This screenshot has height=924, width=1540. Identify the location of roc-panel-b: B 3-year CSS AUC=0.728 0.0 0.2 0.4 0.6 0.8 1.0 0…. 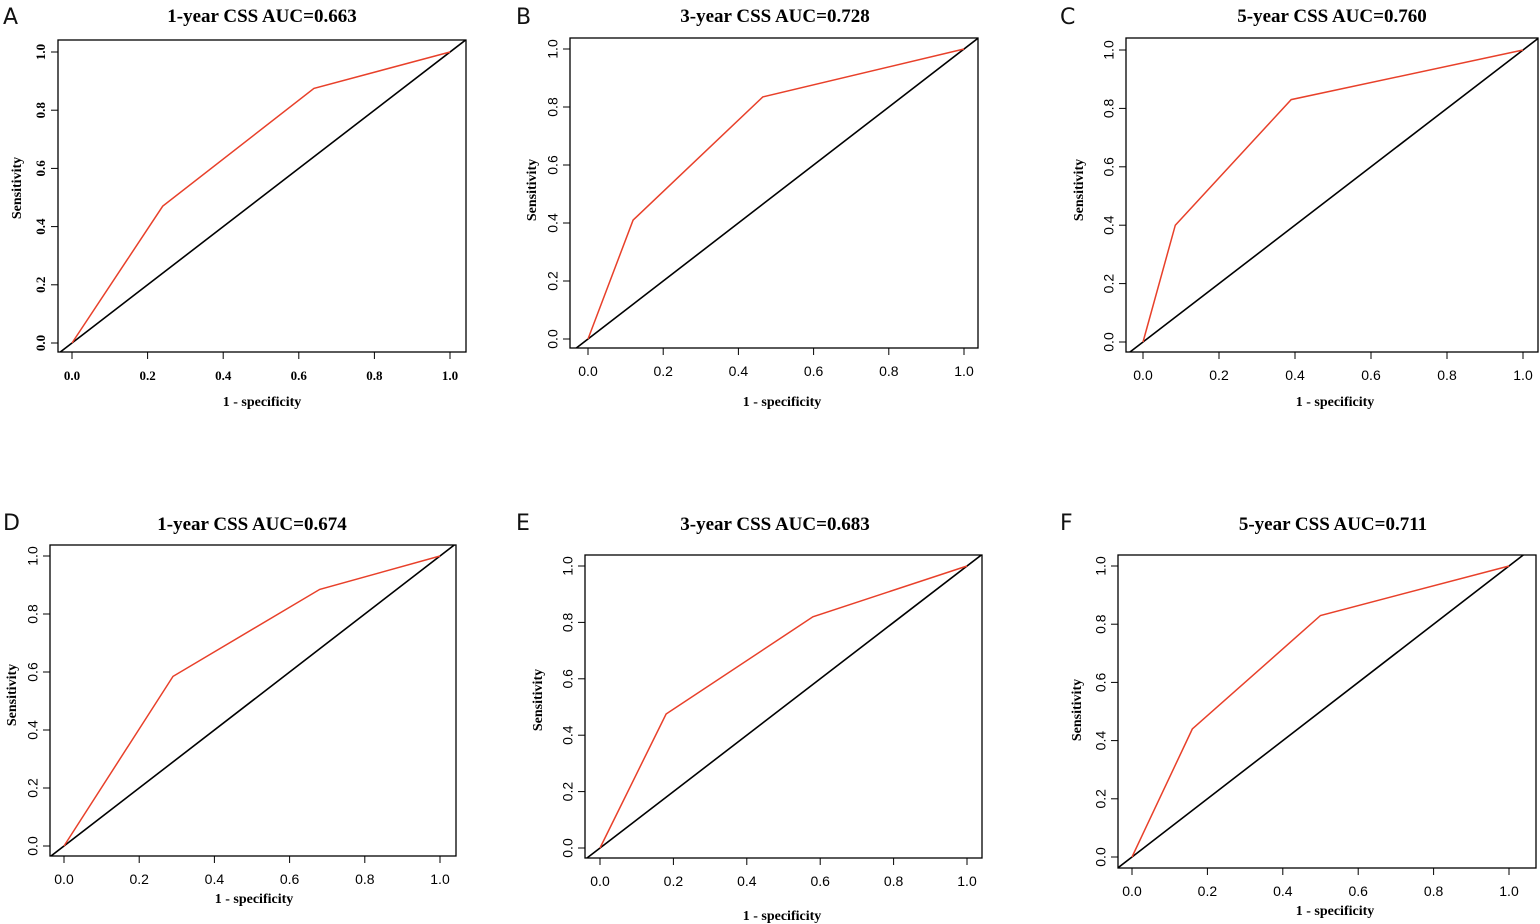
(747, 207).